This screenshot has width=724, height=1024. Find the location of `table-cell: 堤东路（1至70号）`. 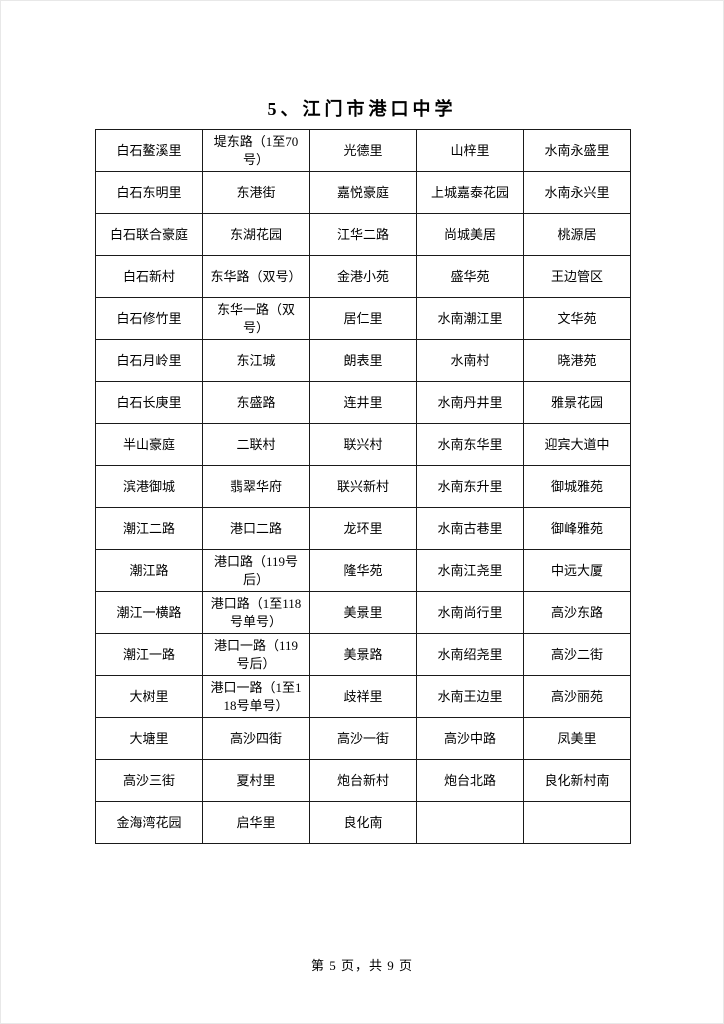

table-cell: 堤东路（1至70号） is located at coordinates (256, 150).